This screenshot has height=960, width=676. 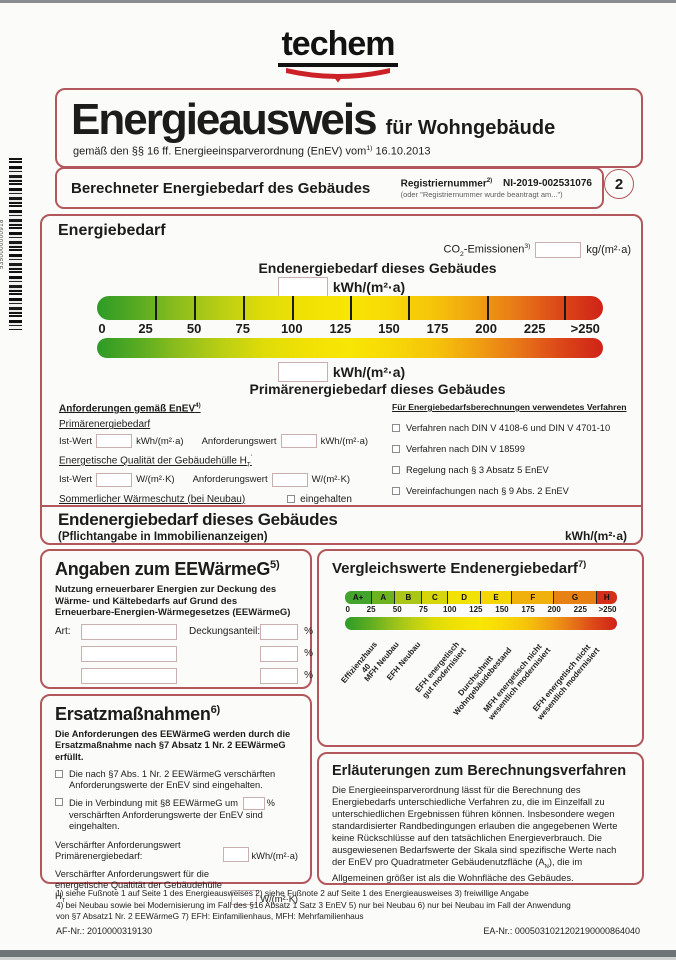 I want to click on footnote-marker-7: 7), so click(x=582, y=564).